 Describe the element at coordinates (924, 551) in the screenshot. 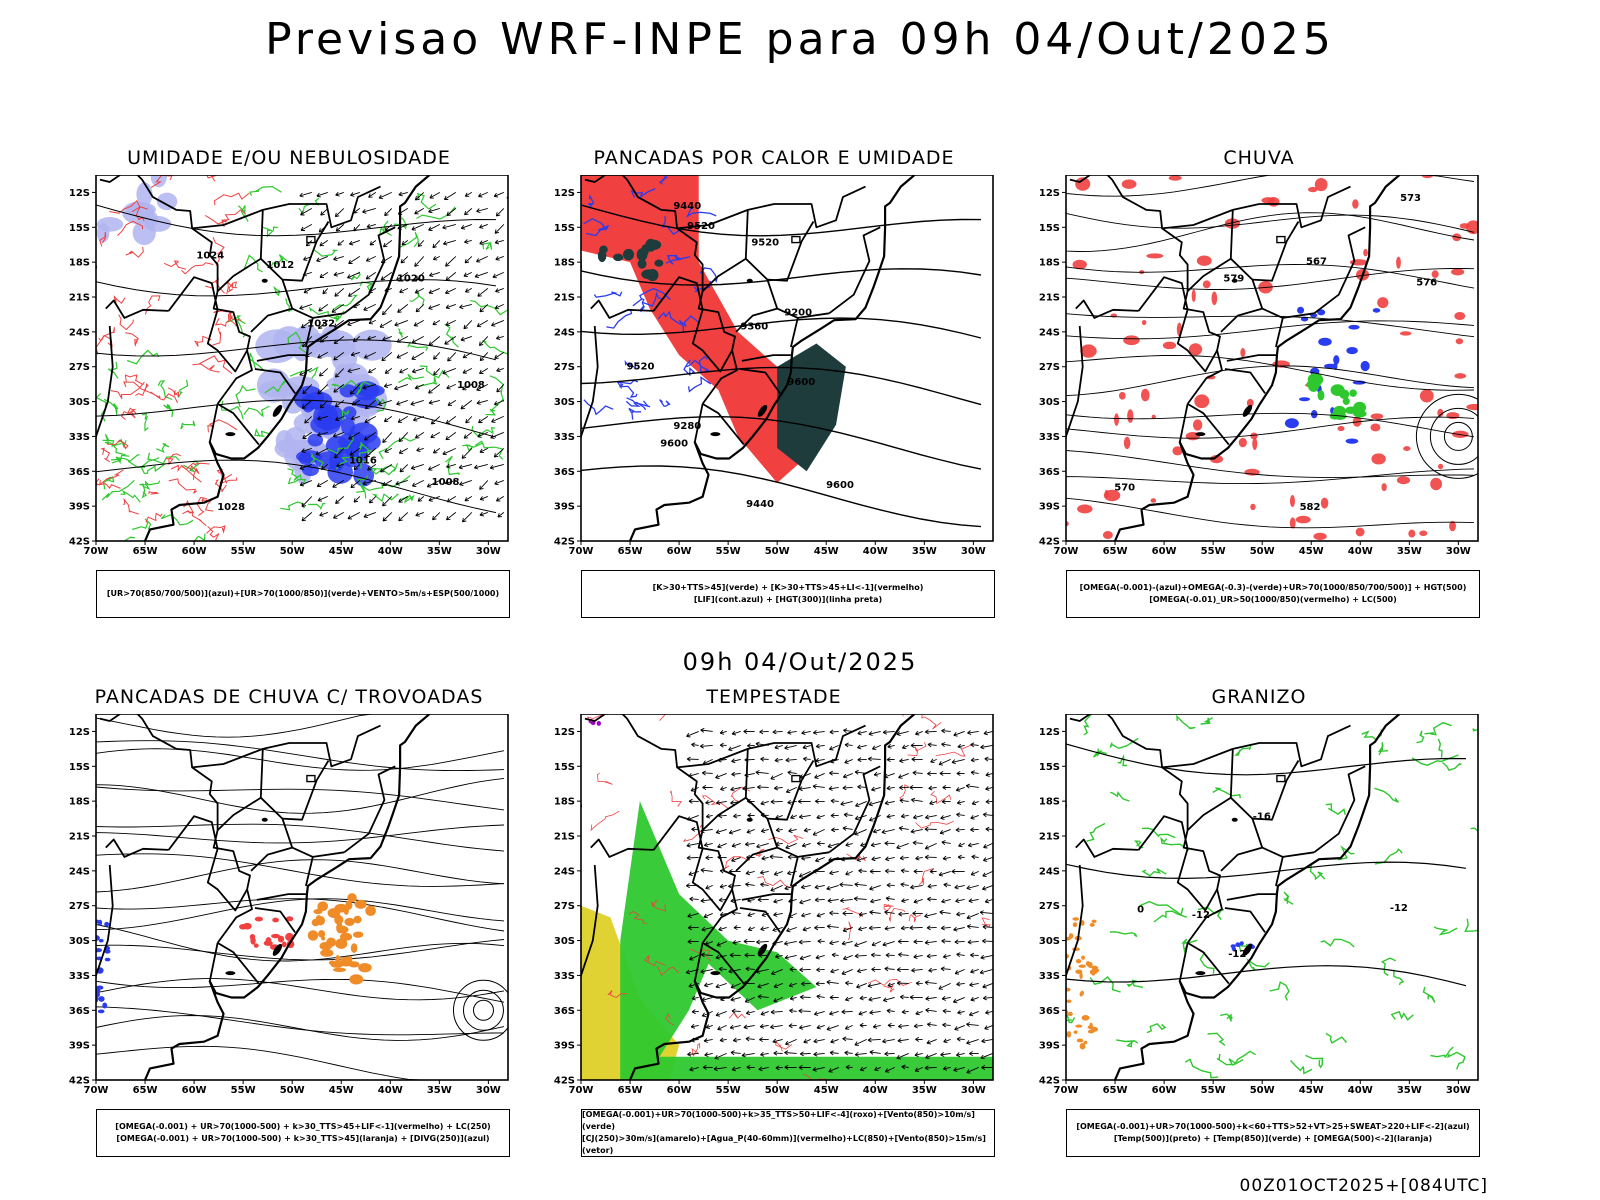

I see `lon-tick-label: 35W` at that location.